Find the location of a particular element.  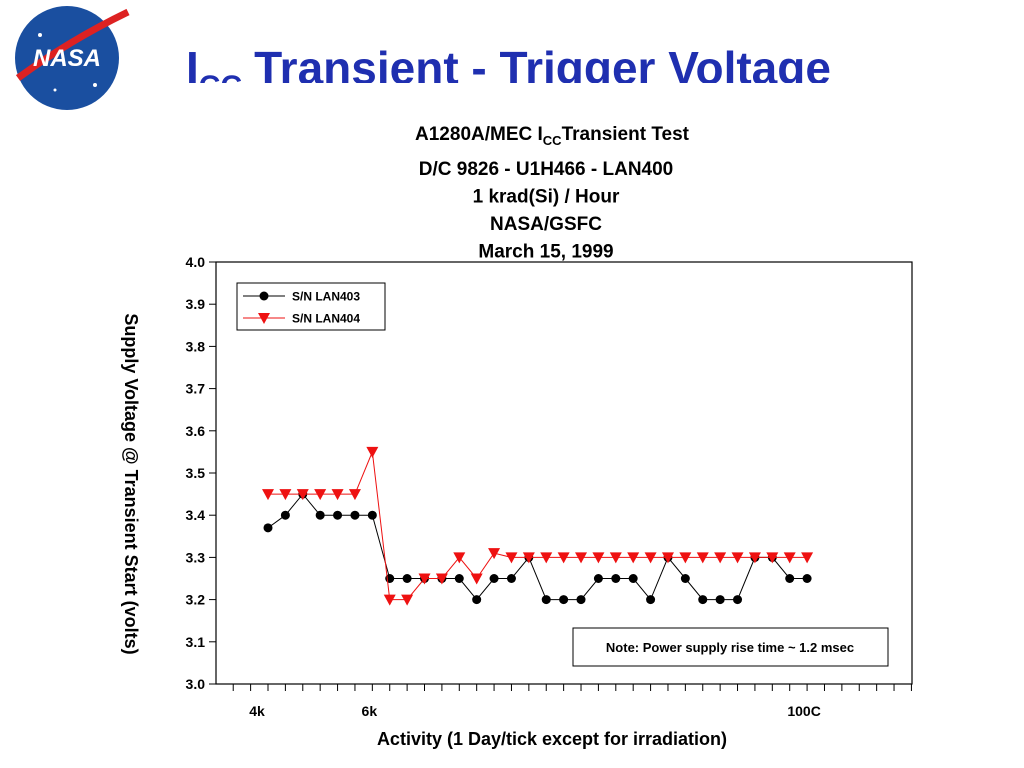

y-tick-label: 3.7 is located at coordinates (196, 389).